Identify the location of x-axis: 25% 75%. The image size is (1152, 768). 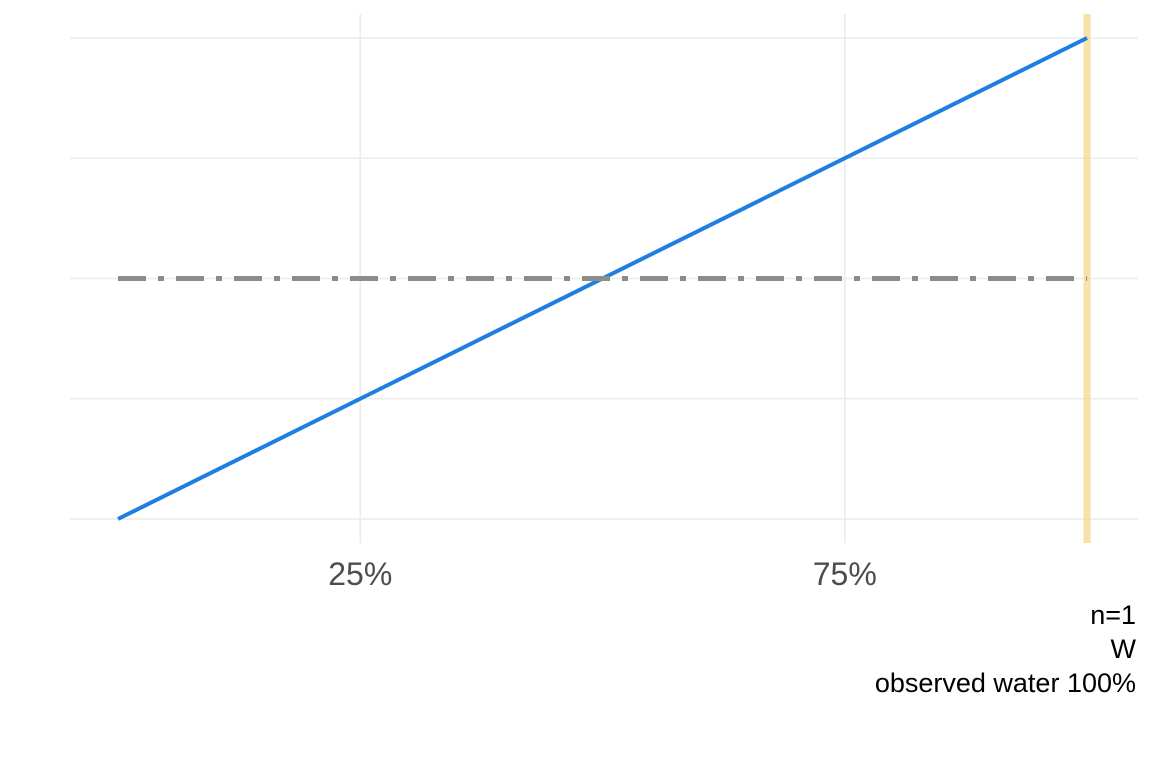
(602, 574).